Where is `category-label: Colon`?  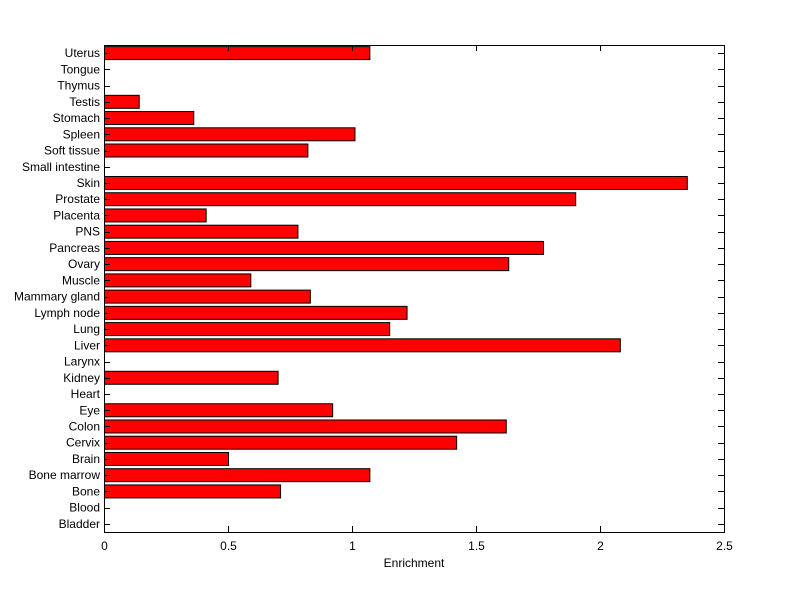 category-label: Colon is located at coordinates (84, 426).